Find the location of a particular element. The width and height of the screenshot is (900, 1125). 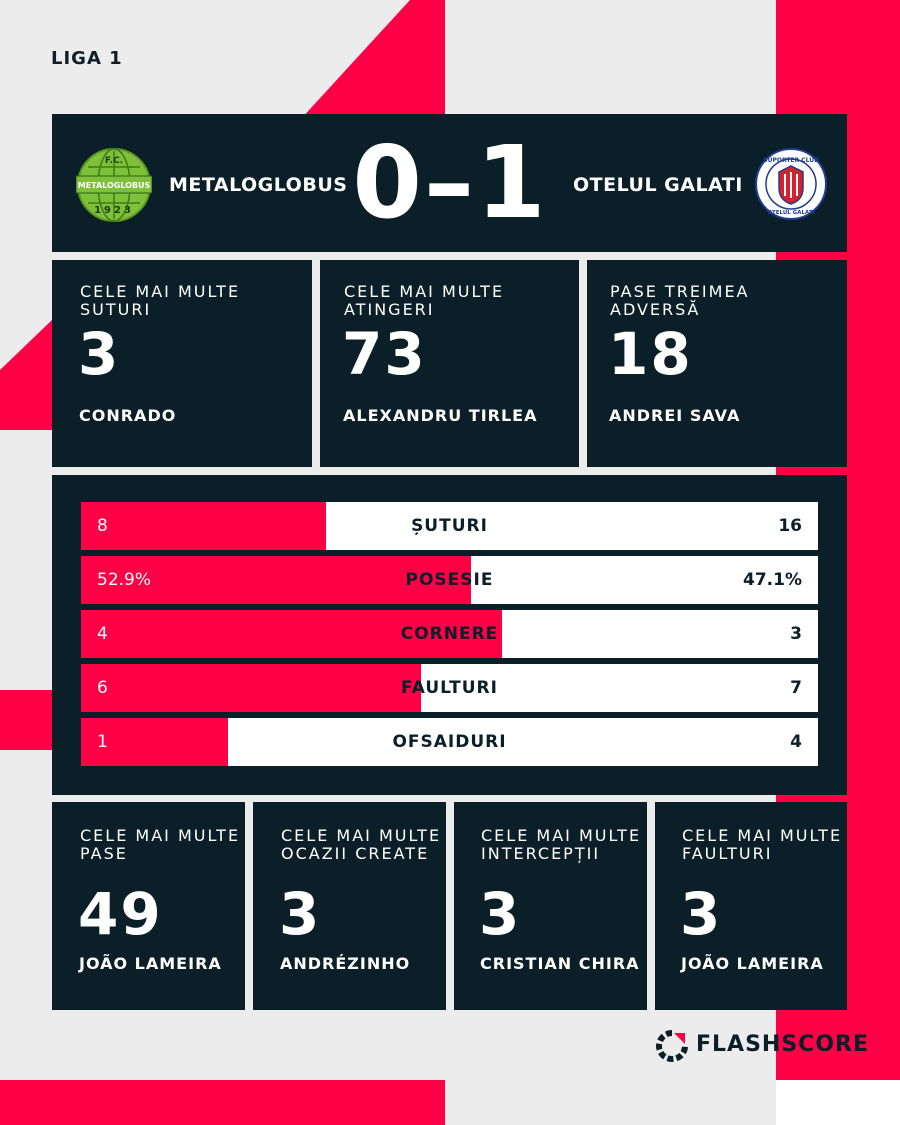

away-value: 47.1% is located at coordinates (772, 580).